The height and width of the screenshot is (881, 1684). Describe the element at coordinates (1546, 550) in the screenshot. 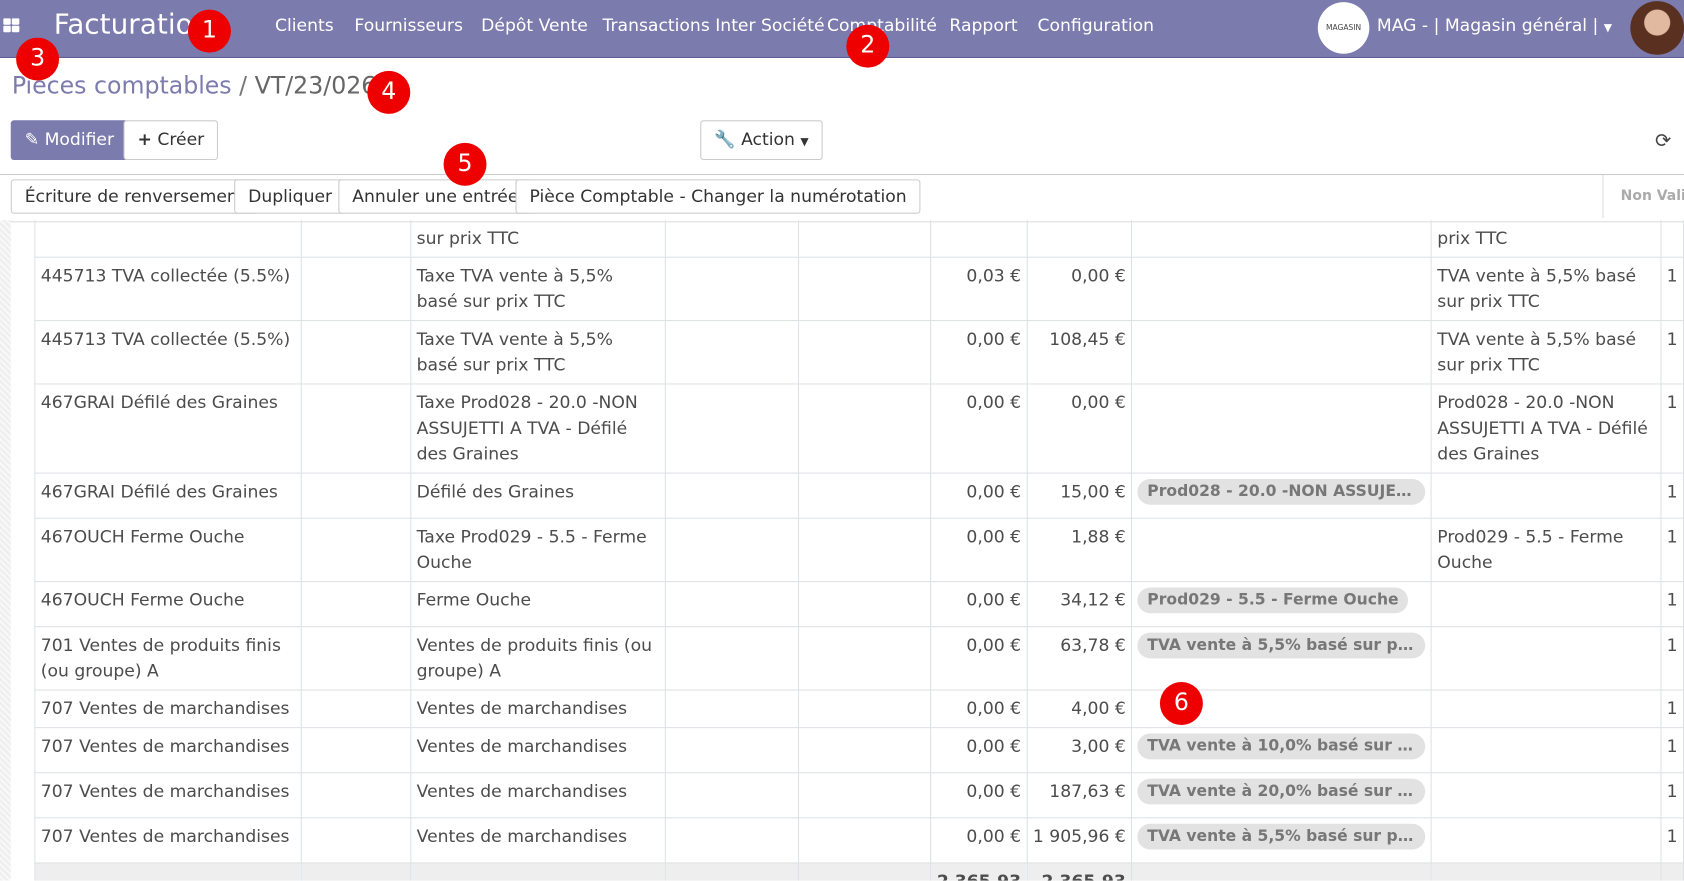

I see `tax-label-cell: Prod029 - 5.5 - Ferme Ouche` at that location.